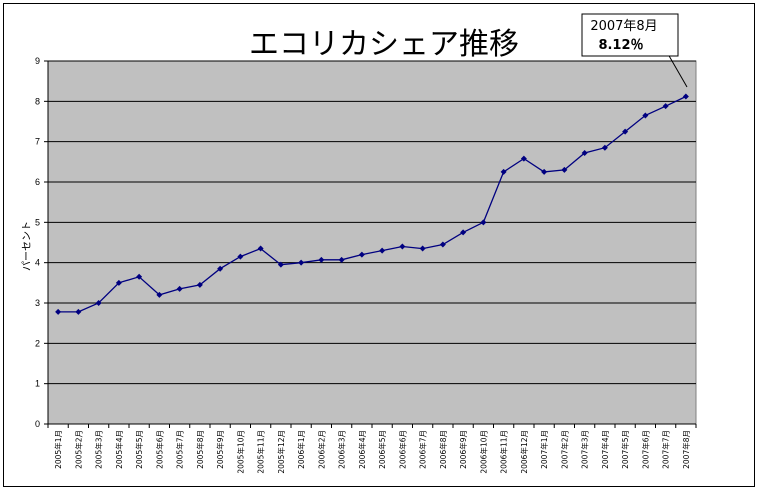  What do you see at coordinates (382, 449) in the screenshot?
I see `x-tick-label: 2006年5月` at bounding box center [382, 449].